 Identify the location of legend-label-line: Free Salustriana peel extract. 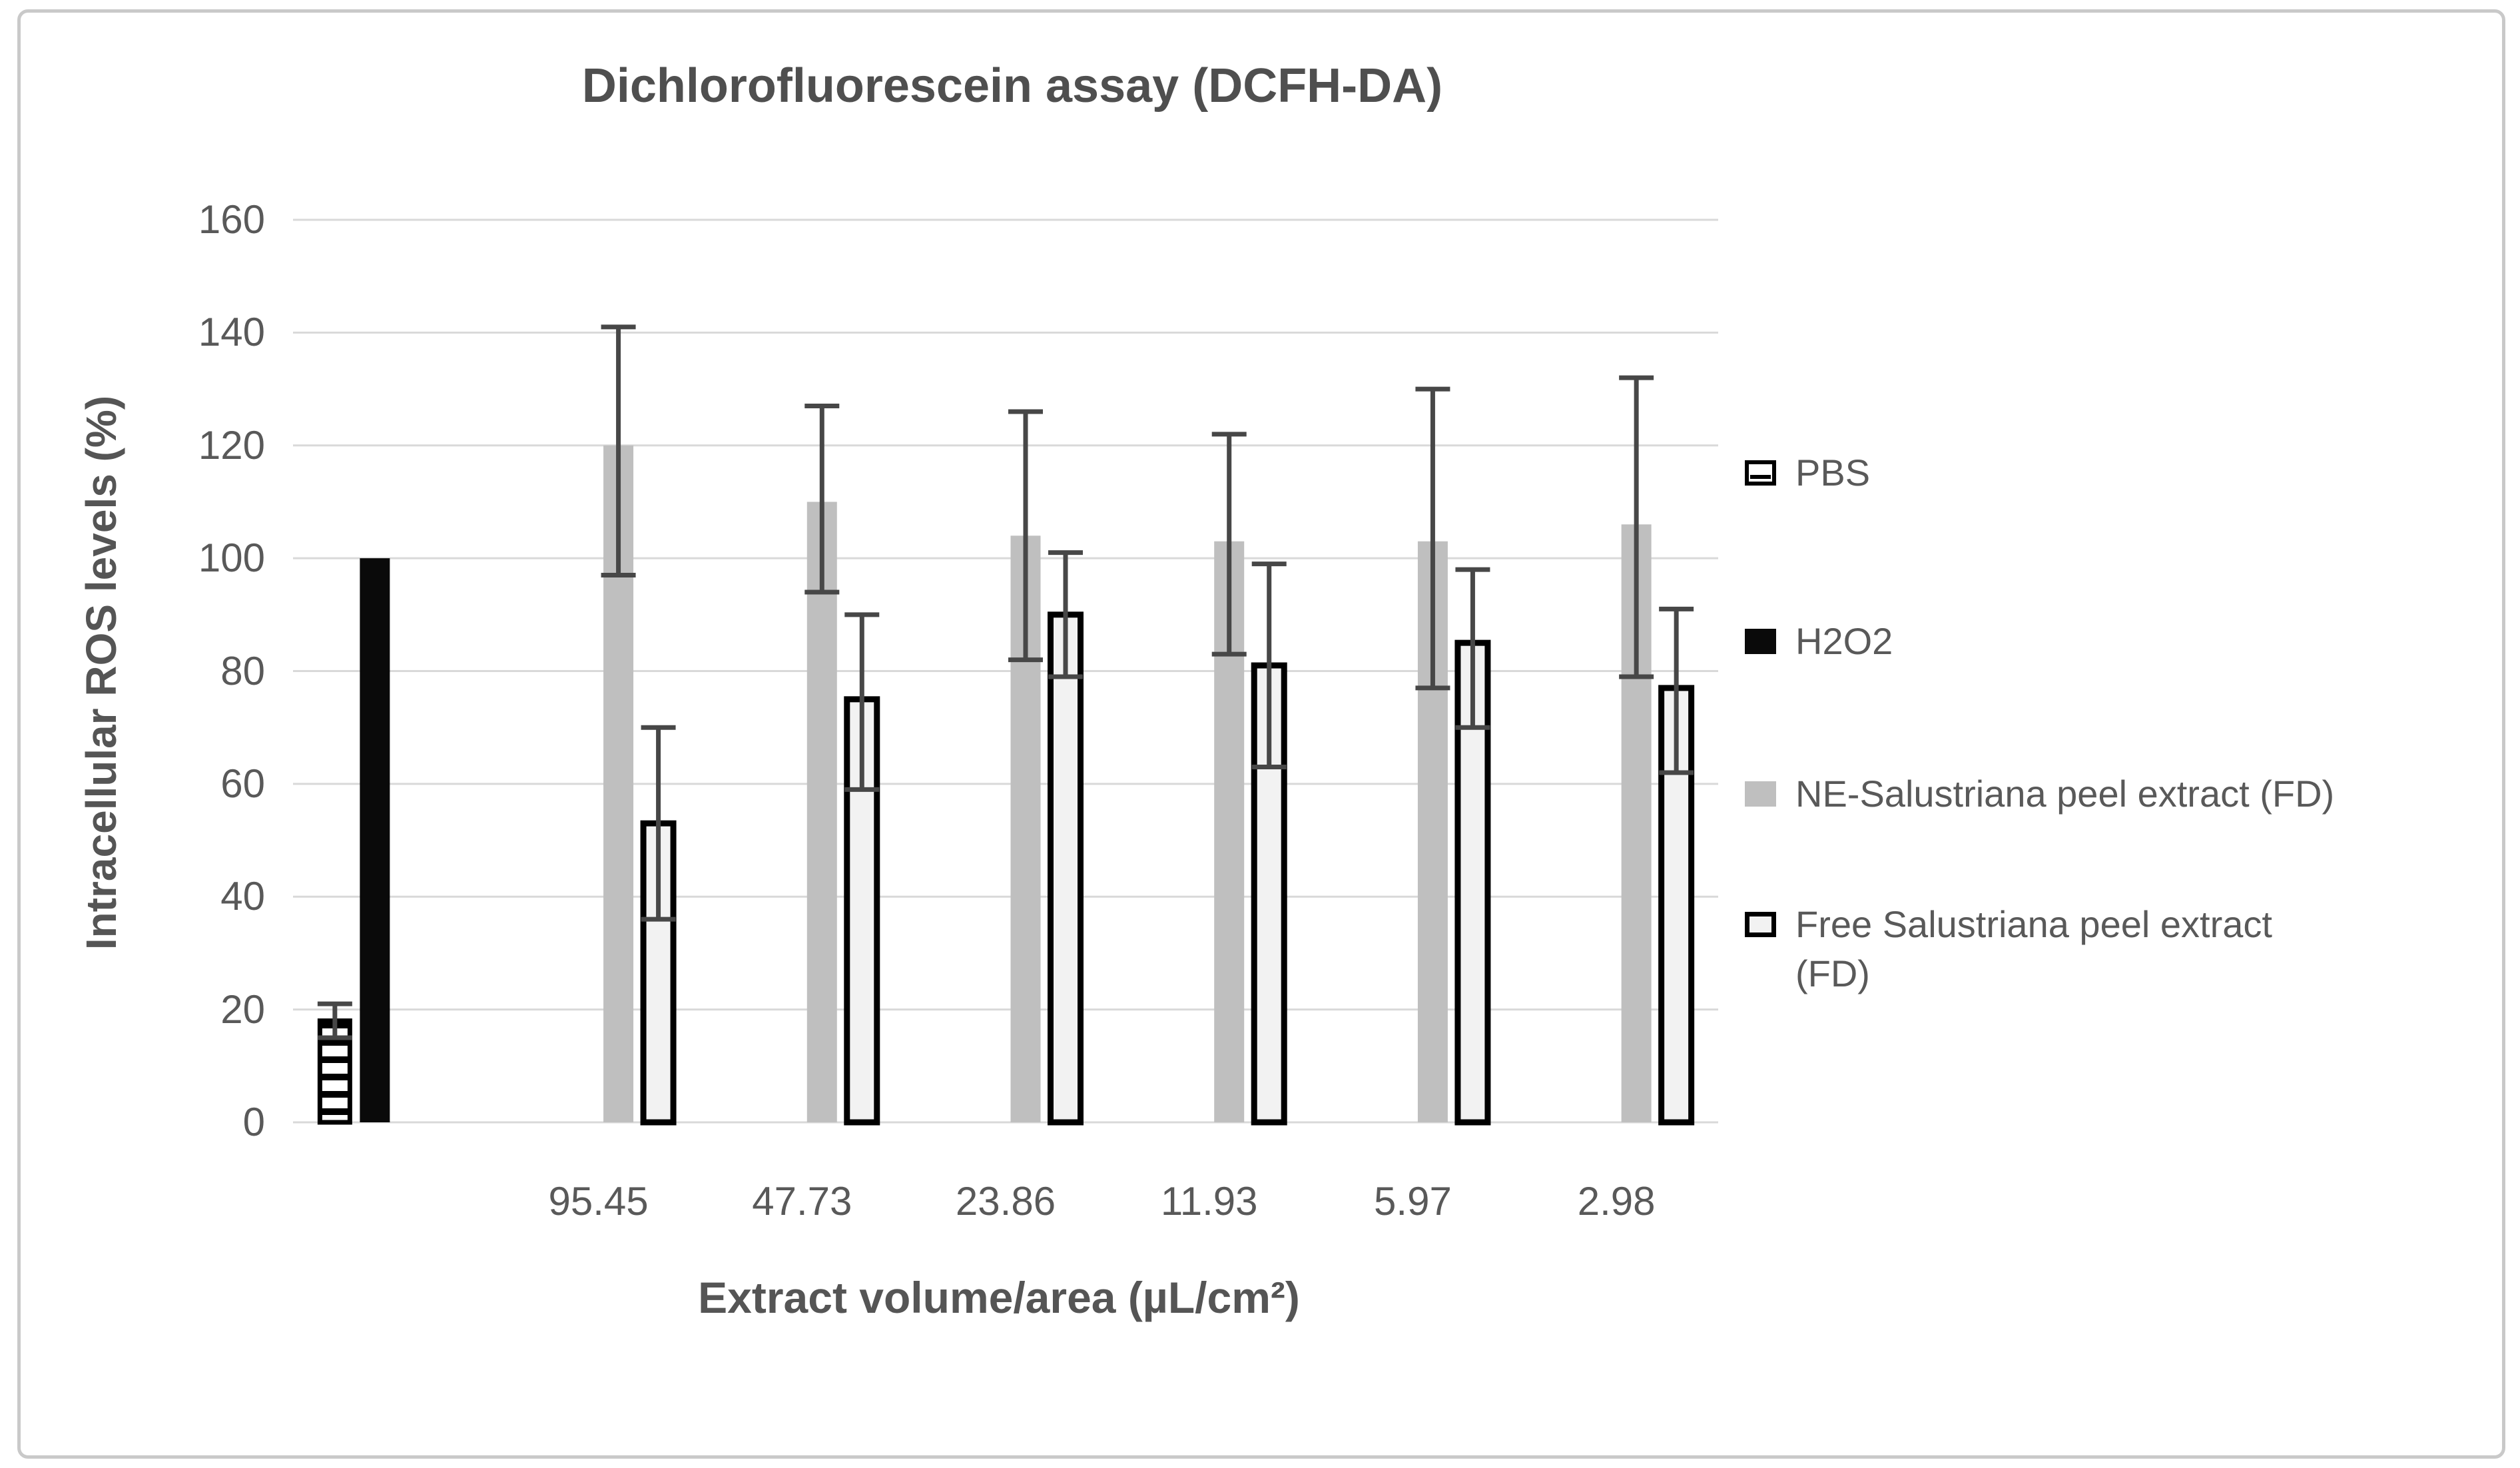
(2033, 924).